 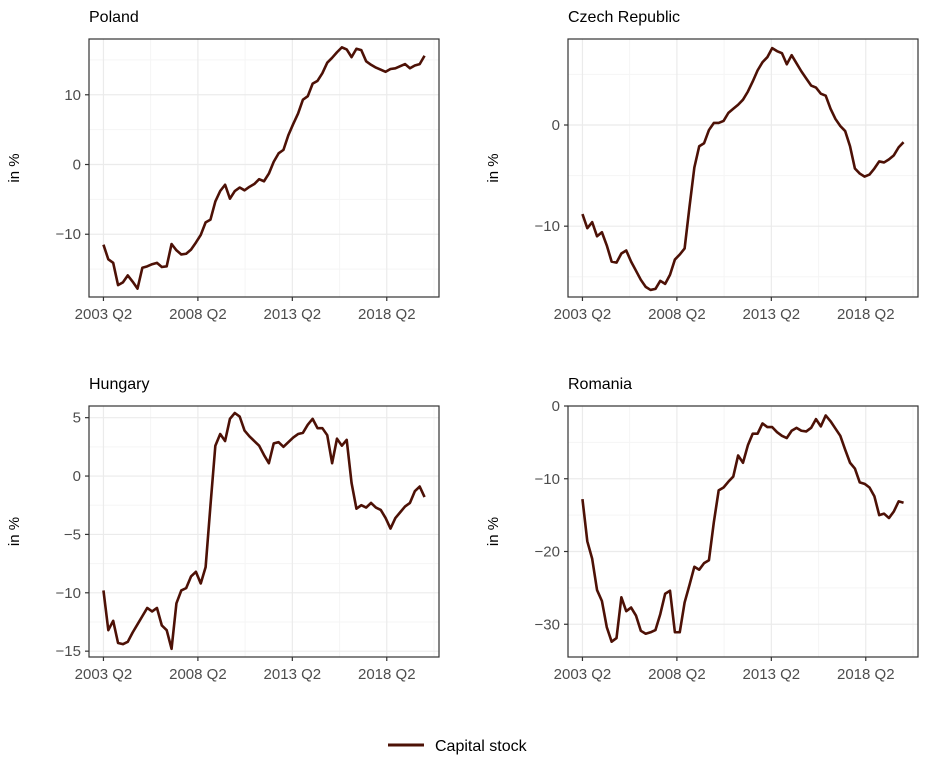 What do you see at coordinates (77, 418) in the screenshot?
I see `y-tick-label: 5` at bounding box center [77, 418].